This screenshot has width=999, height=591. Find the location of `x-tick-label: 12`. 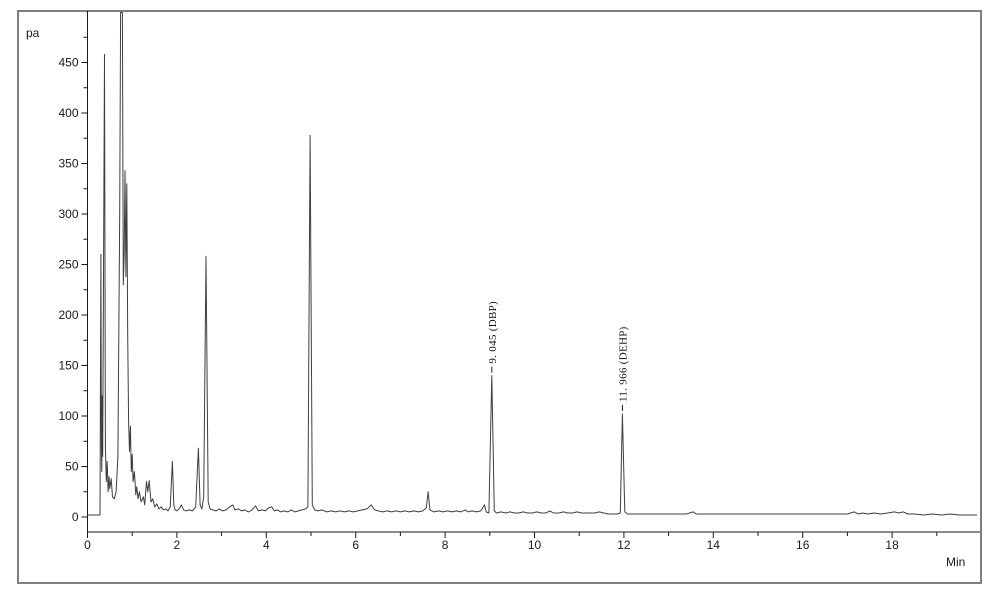

x-tick-label: 12 is located at coordinates (624, 545).